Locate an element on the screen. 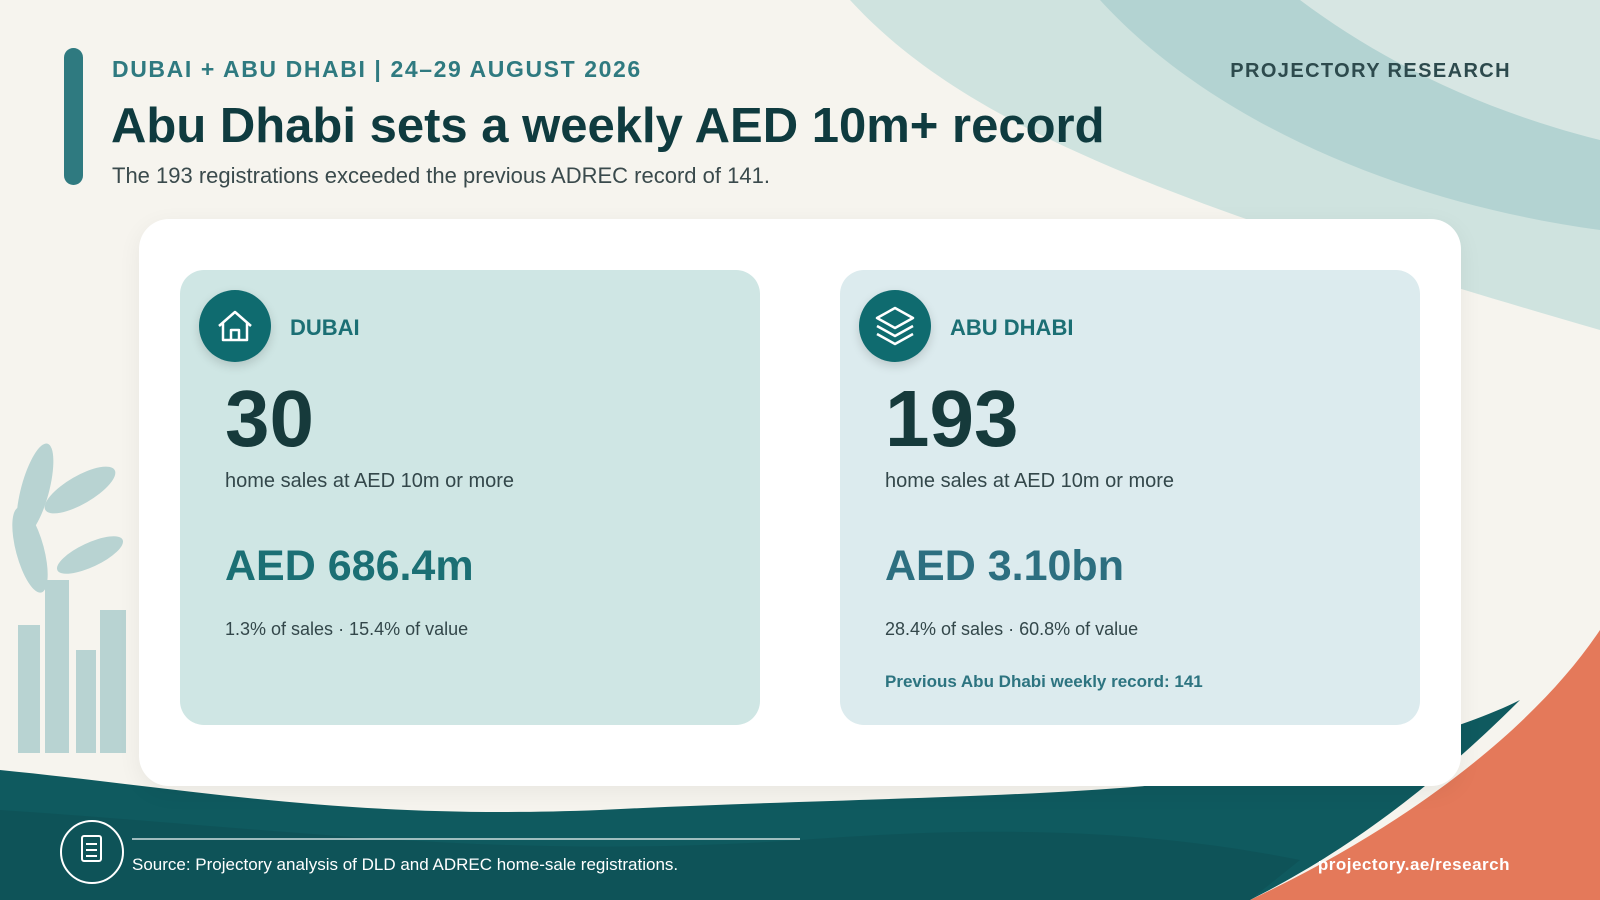 The width and height of the screenshot is (1600, 900). count: 30 is located at coordinates (269, 418).